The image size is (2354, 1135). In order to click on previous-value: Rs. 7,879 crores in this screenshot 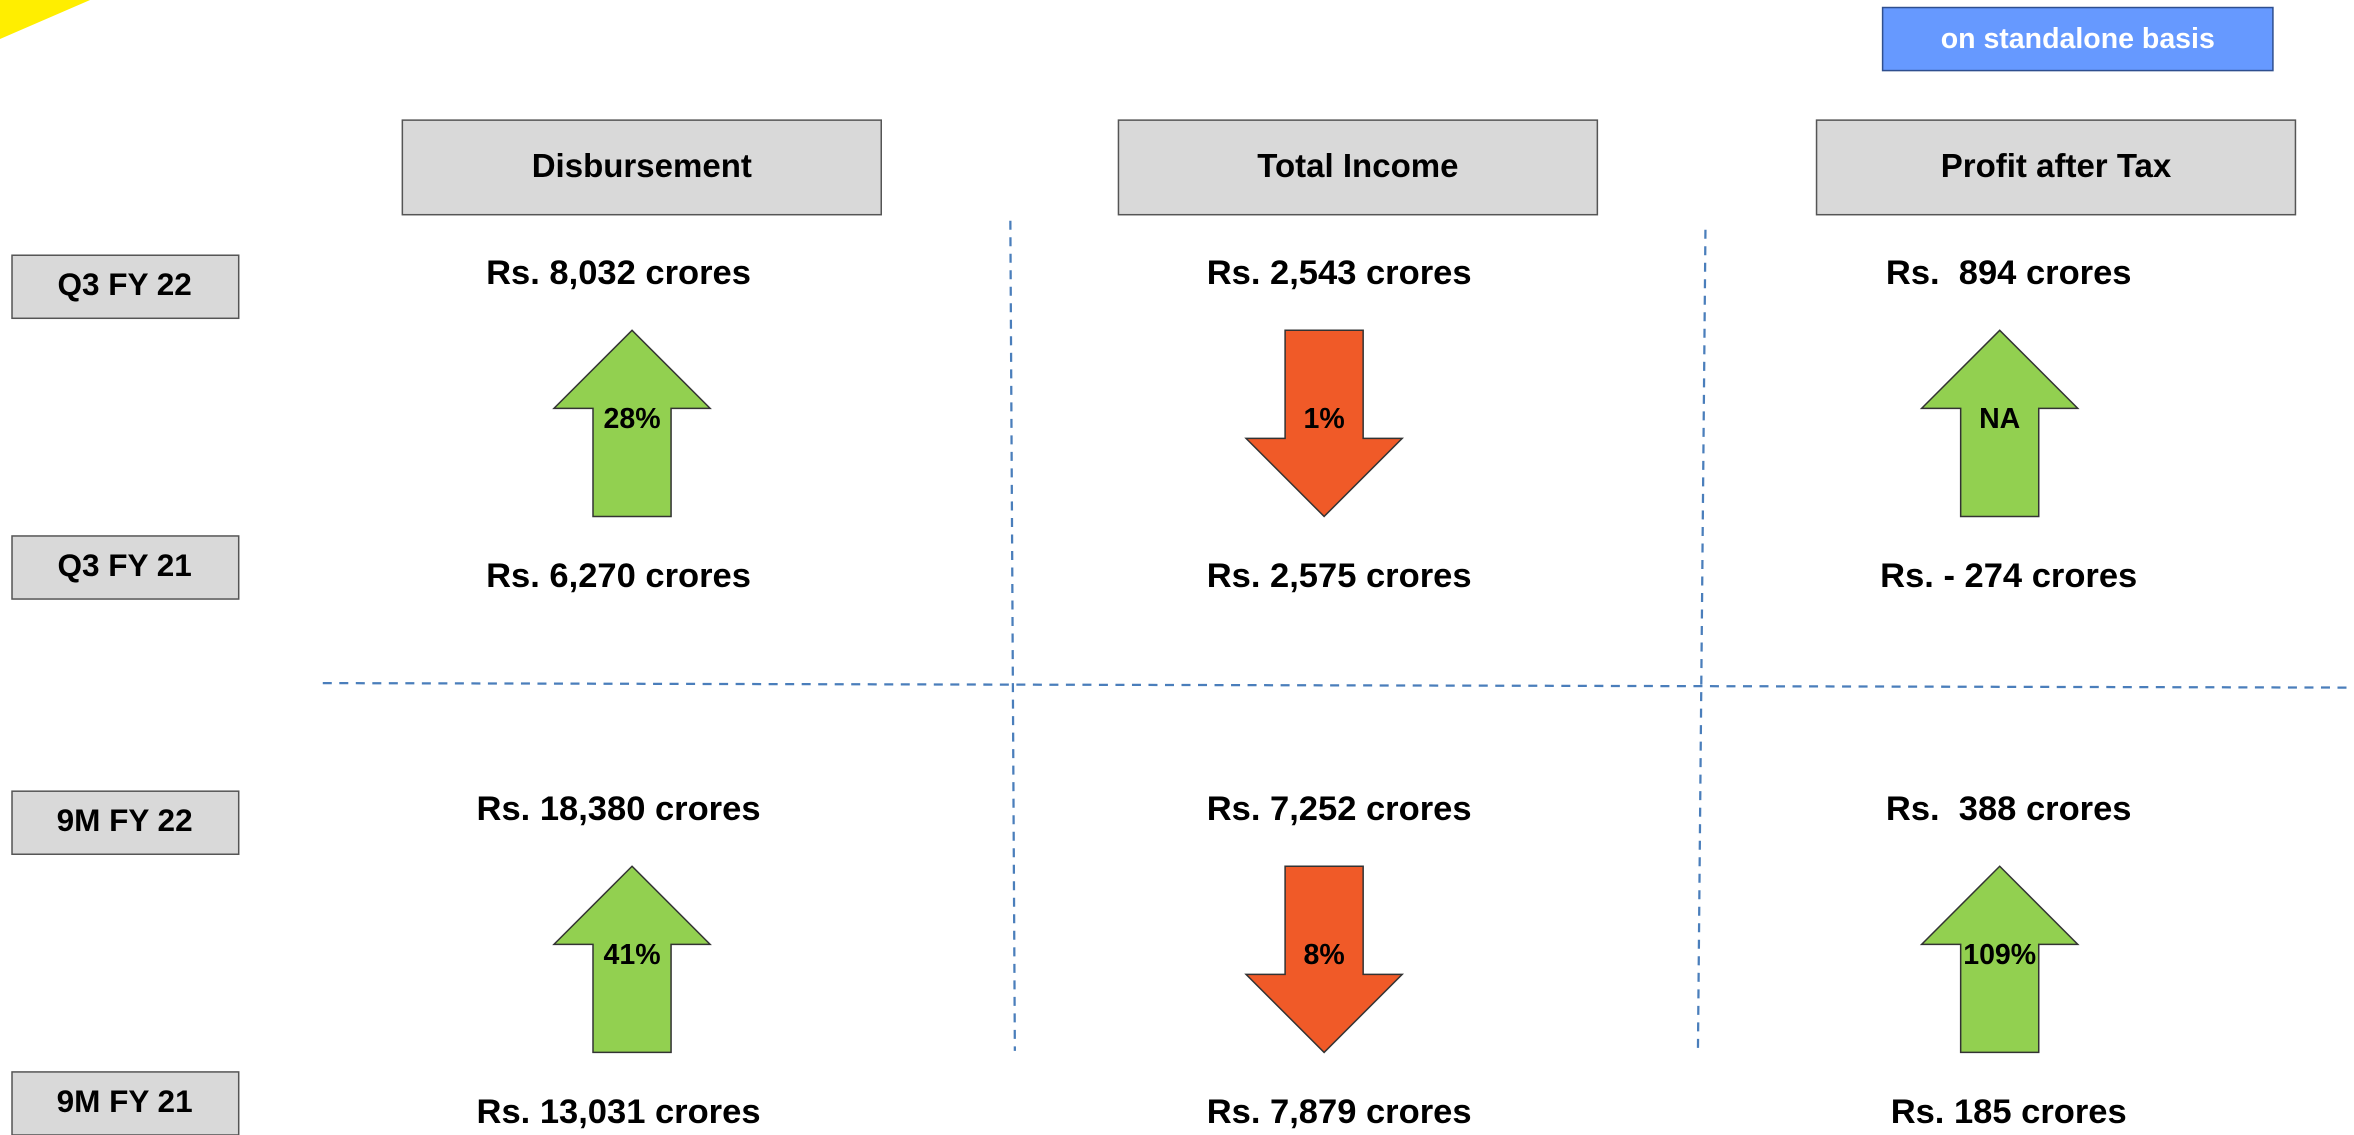, I will do `click(1339, 1112)`.